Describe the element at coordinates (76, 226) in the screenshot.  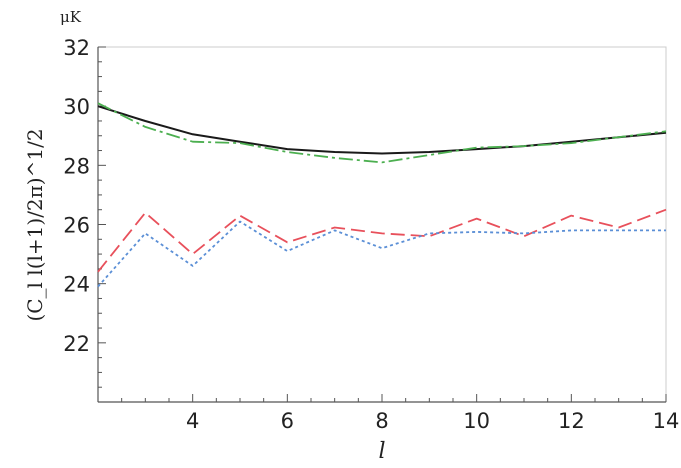
I see `y-tick-label: 26` at that location.